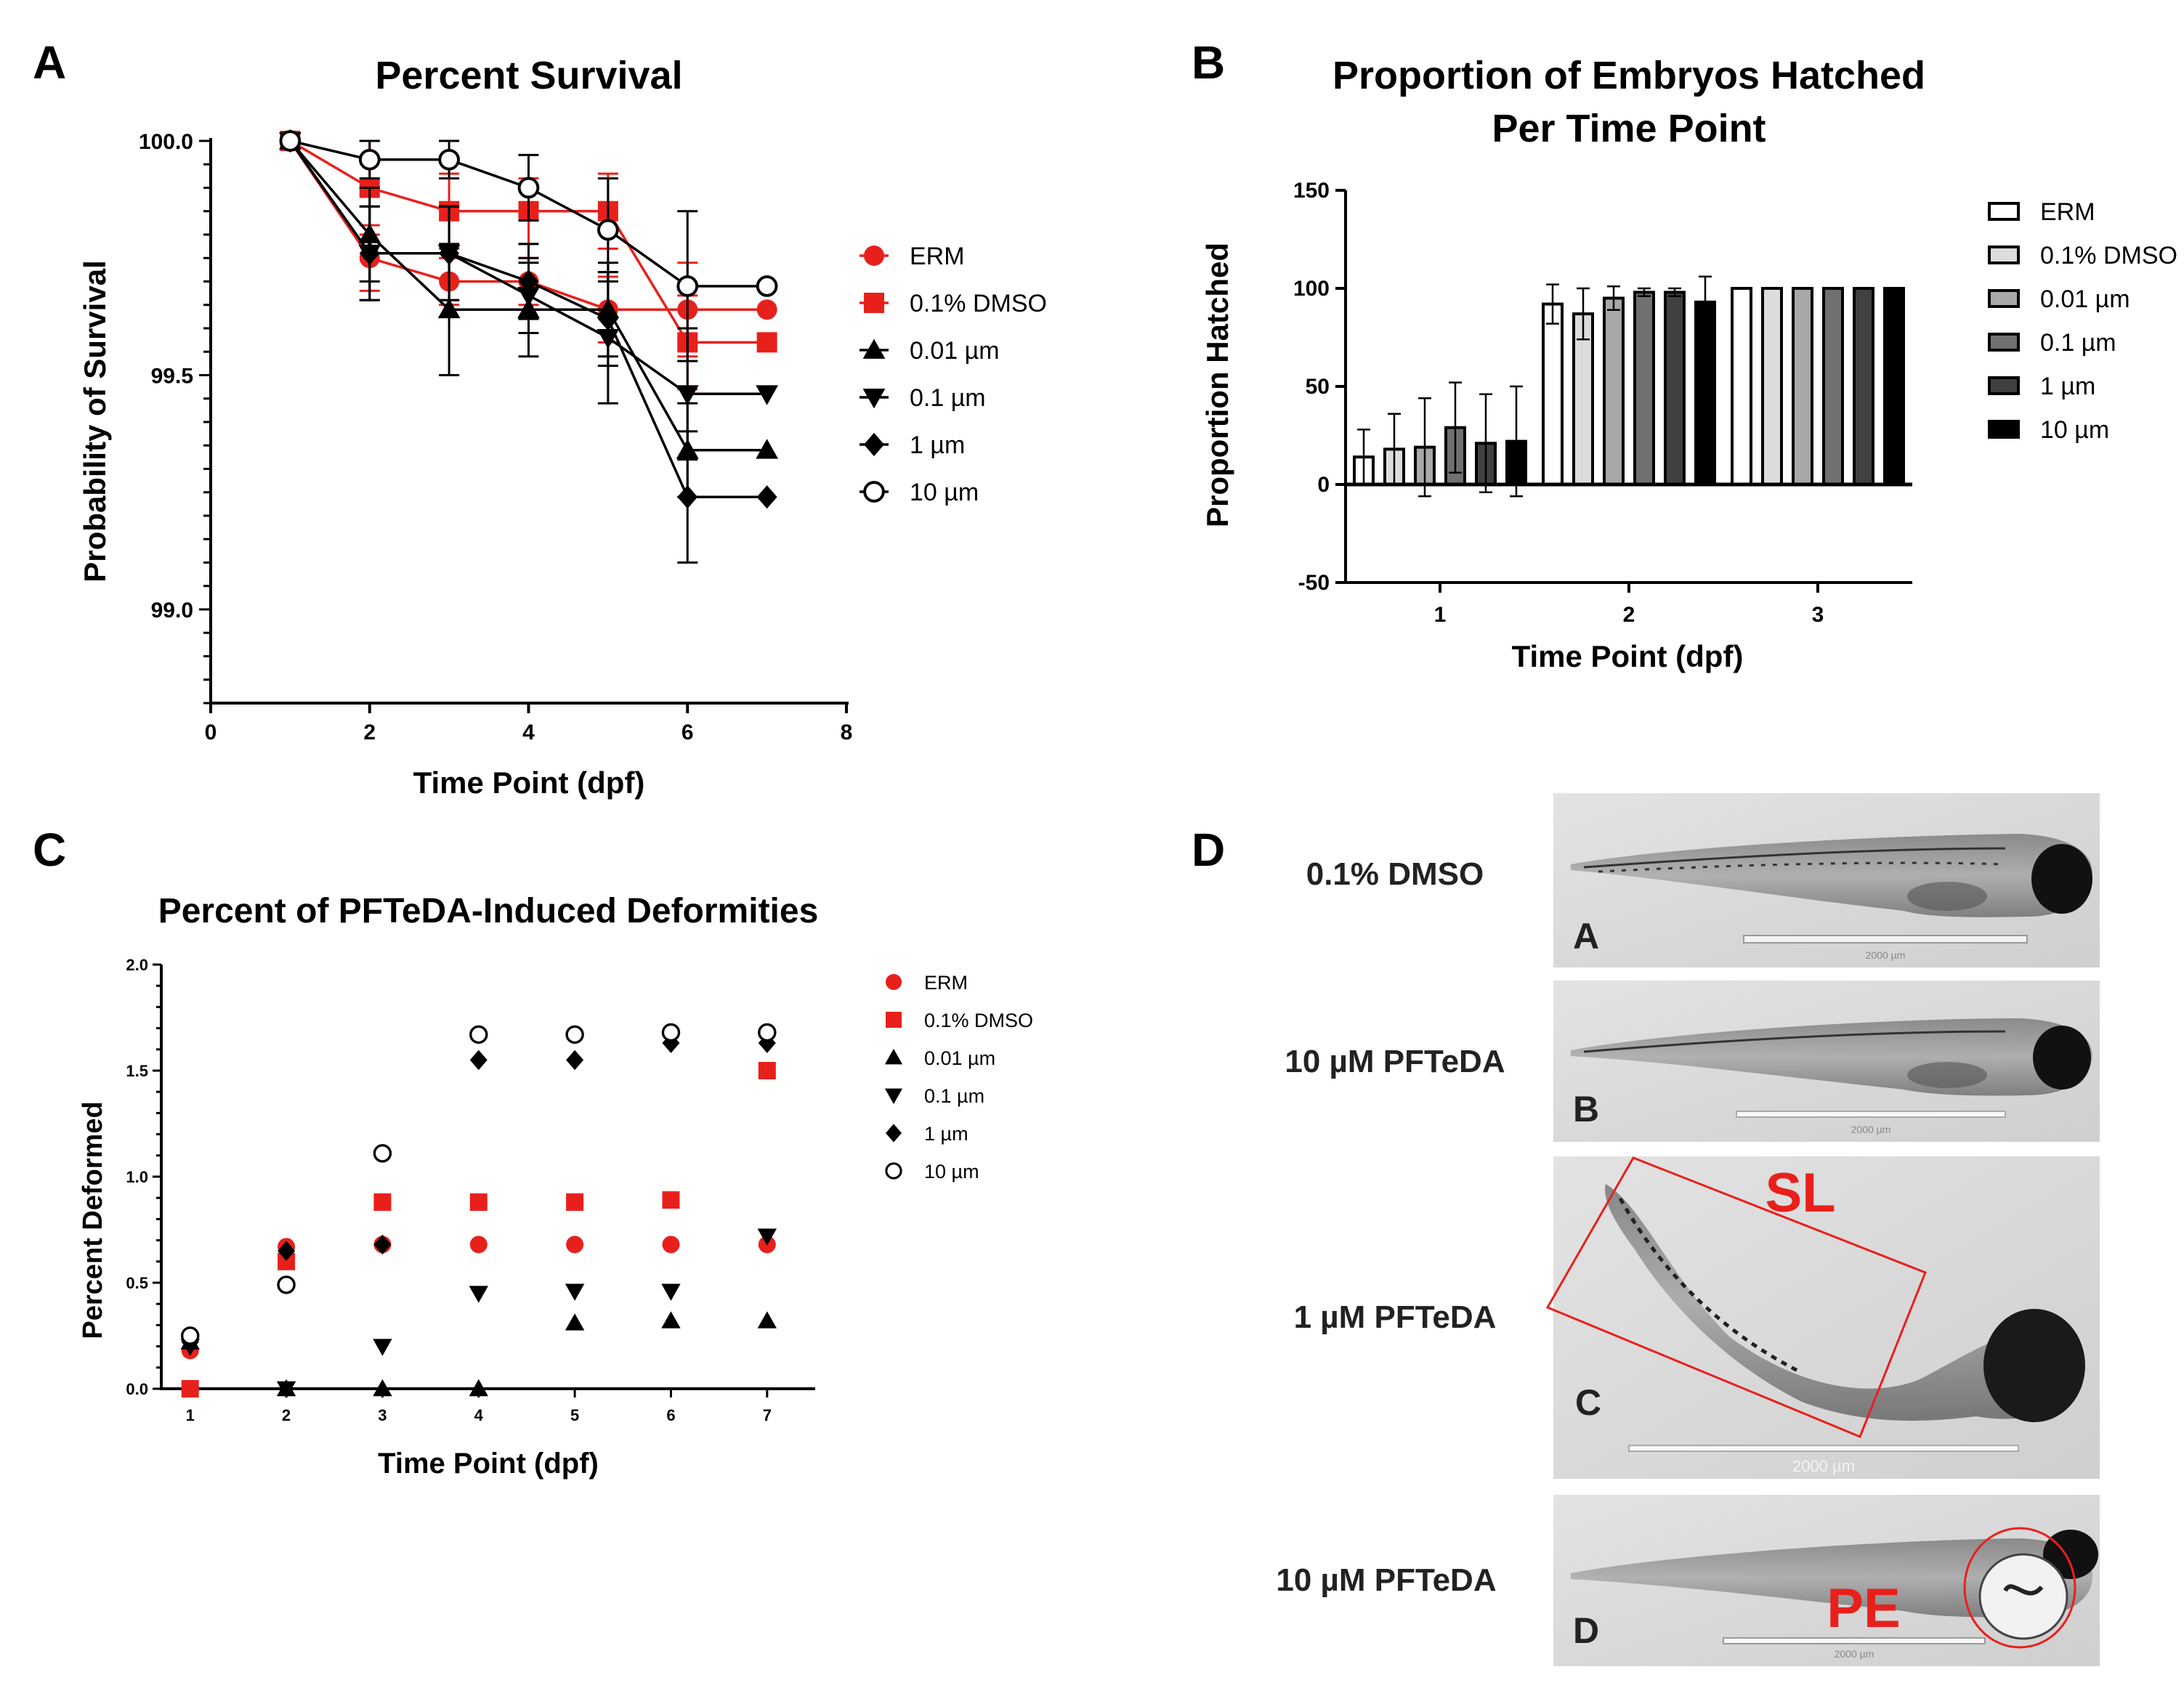 The image size is (2184, 1696). I want to click on micrograph-b-letter: B, so click(1586, 1109).